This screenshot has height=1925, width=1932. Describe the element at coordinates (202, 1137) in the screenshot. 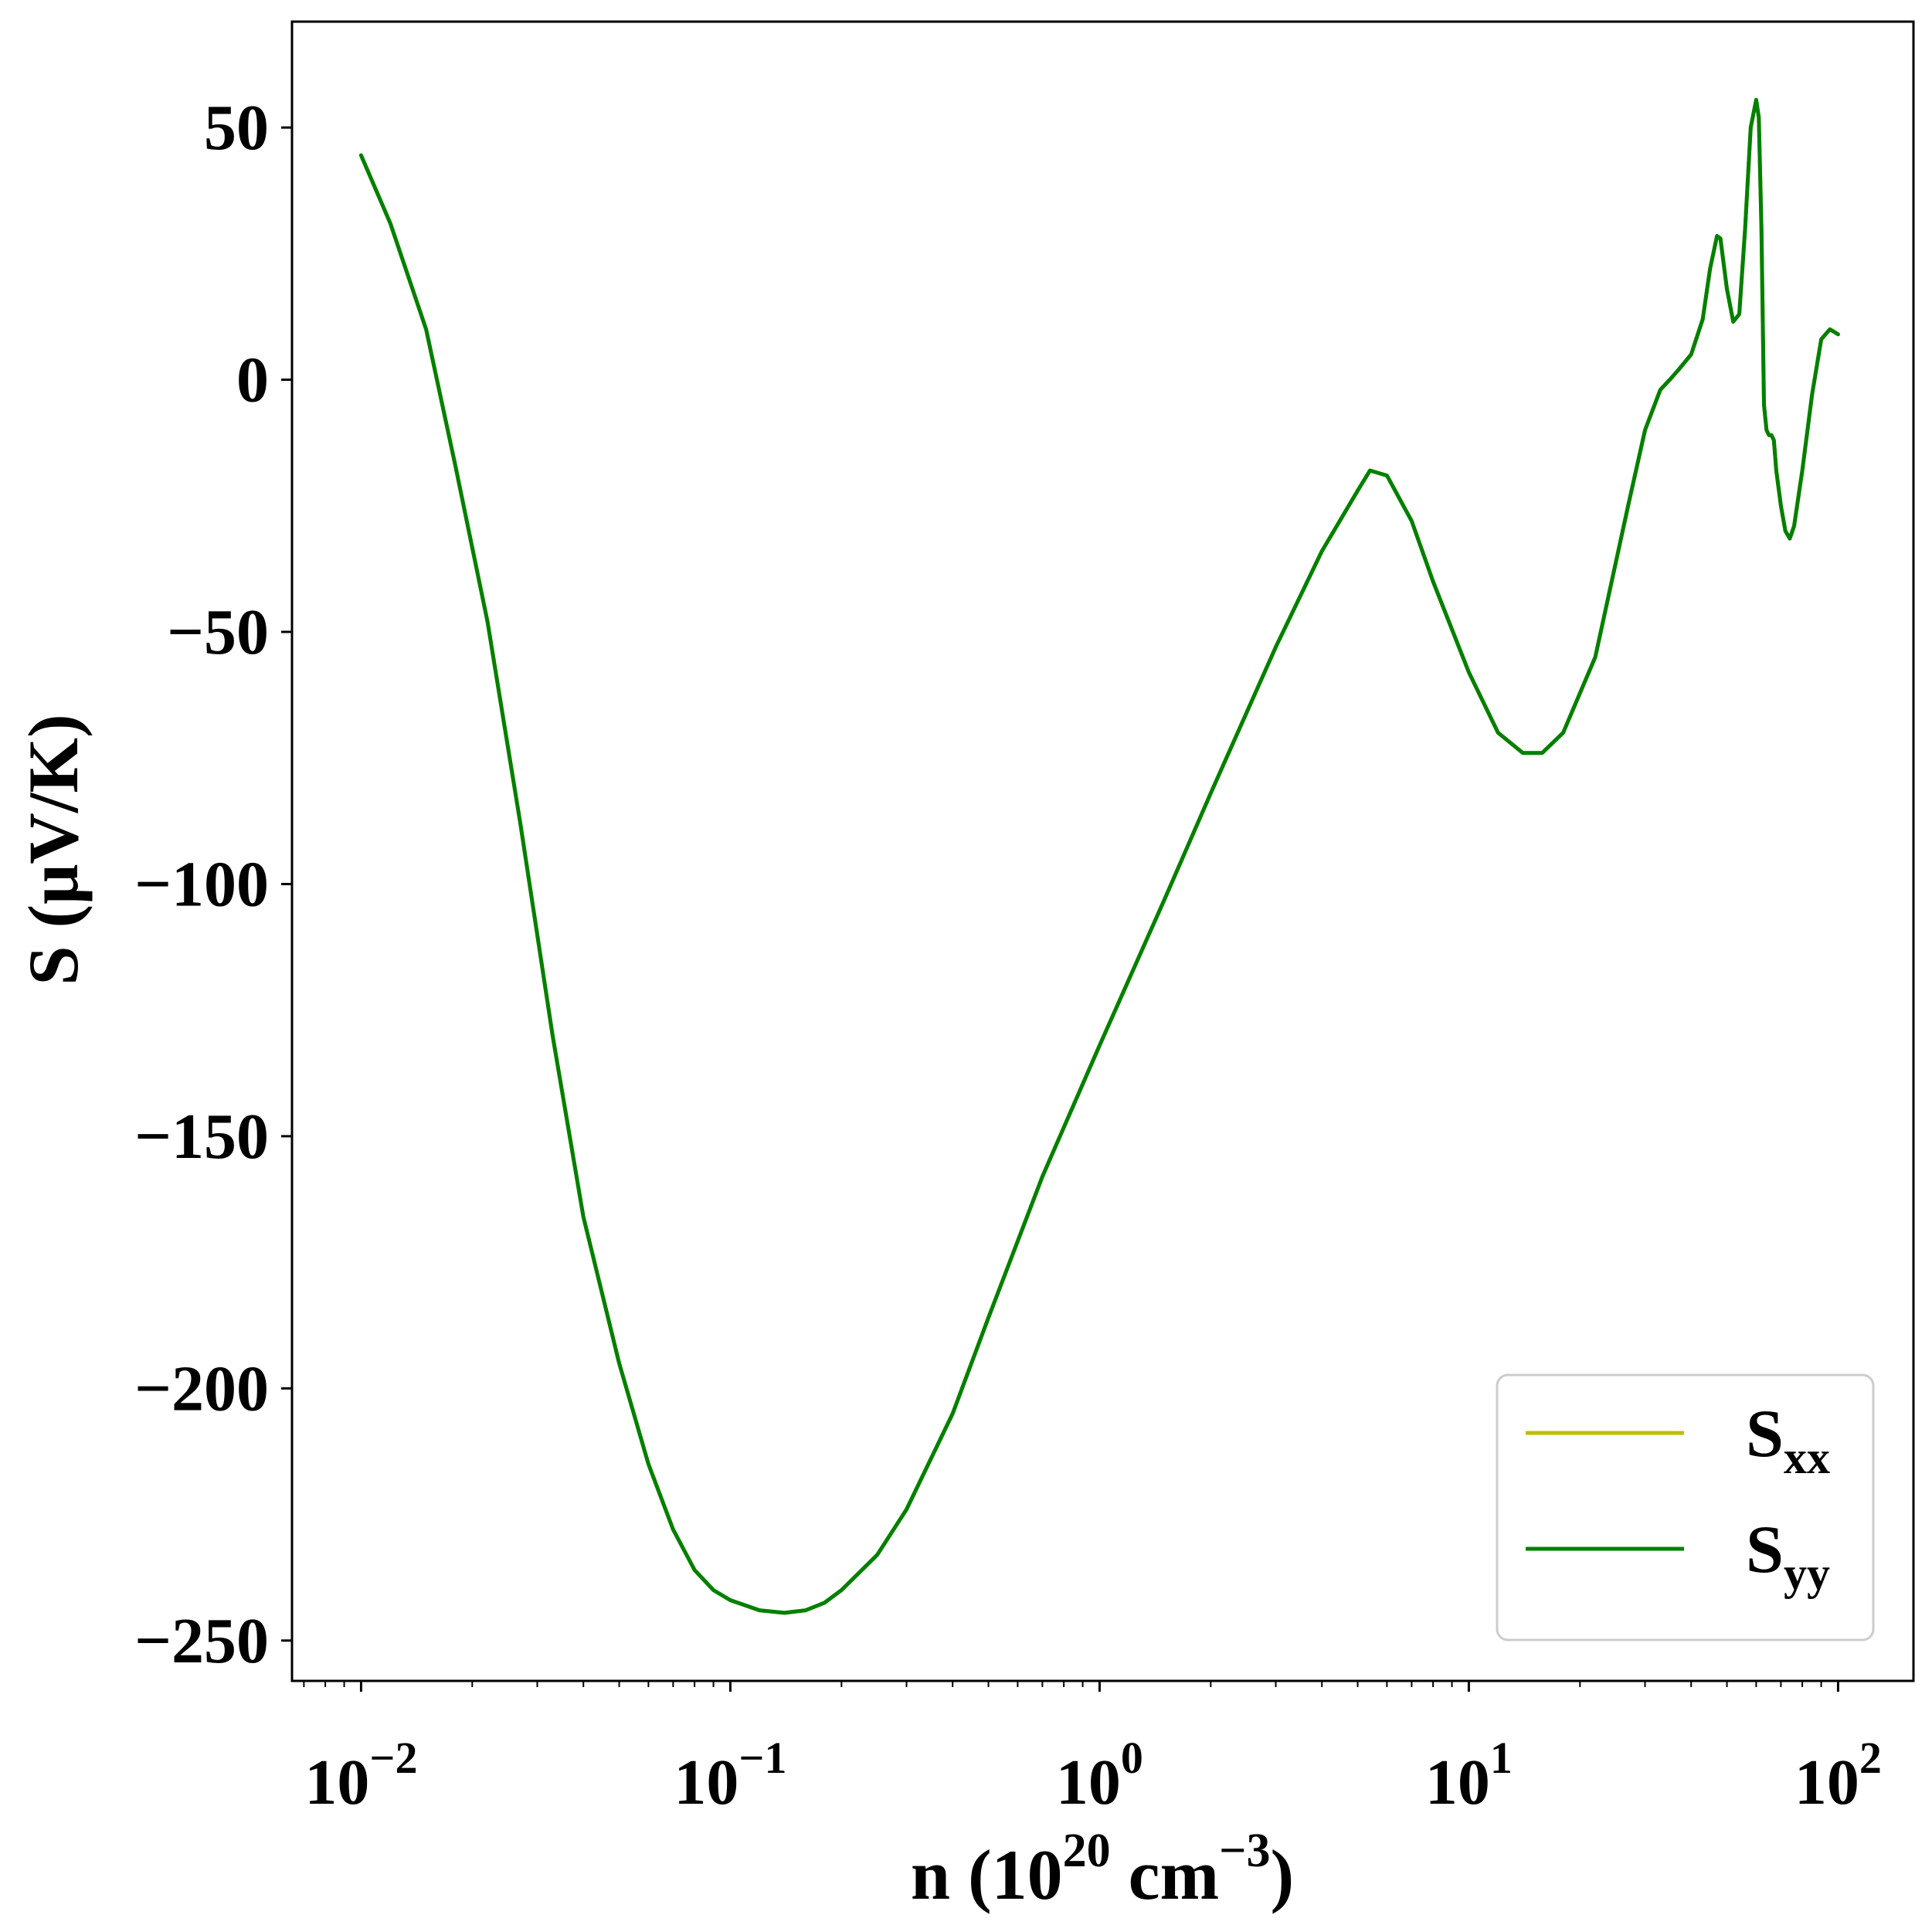

I see `y-tick-label: −150` at that location.